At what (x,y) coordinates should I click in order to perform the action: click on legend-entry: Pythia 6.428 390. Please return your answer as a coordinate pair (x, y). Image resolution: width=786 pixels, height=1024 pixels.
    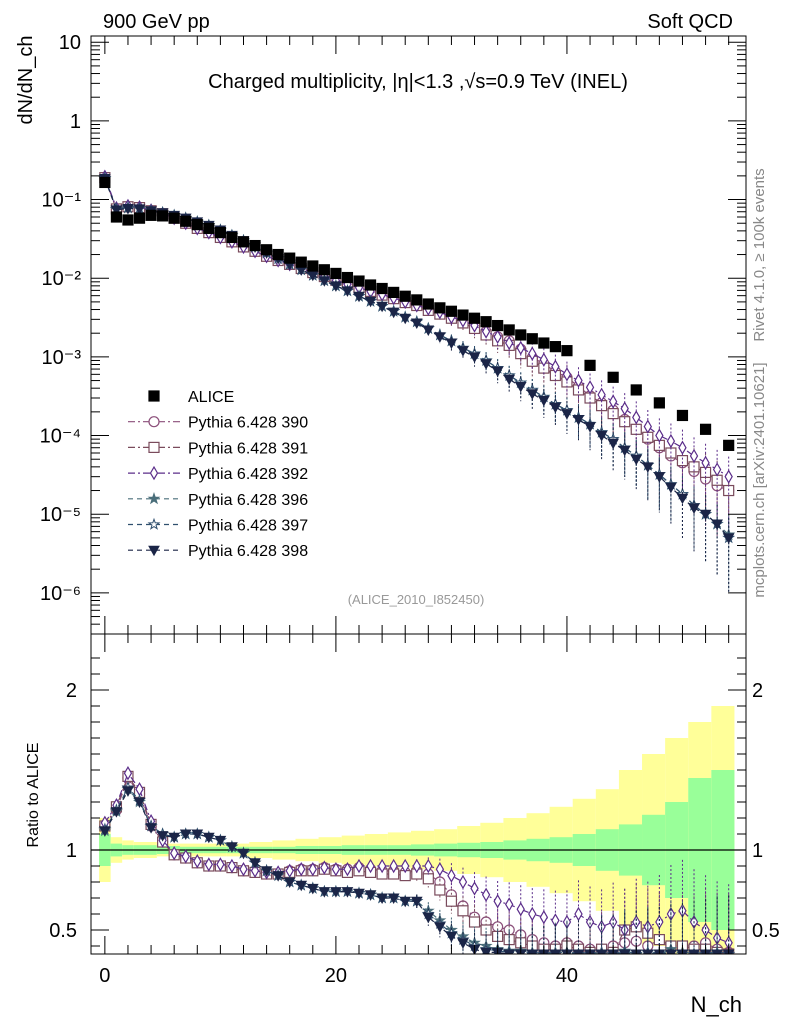
    Looking at the image, I should click on (218, 423).